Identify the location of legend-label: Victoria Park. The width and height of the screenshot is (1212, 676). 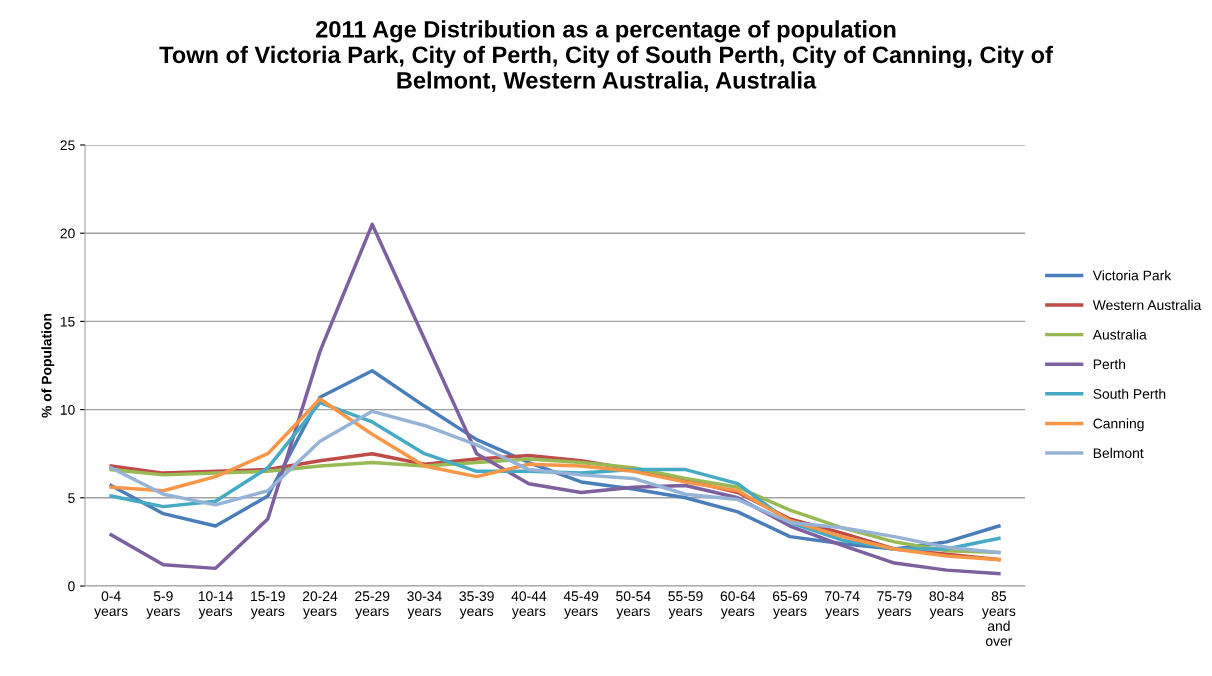
(1132, 275).